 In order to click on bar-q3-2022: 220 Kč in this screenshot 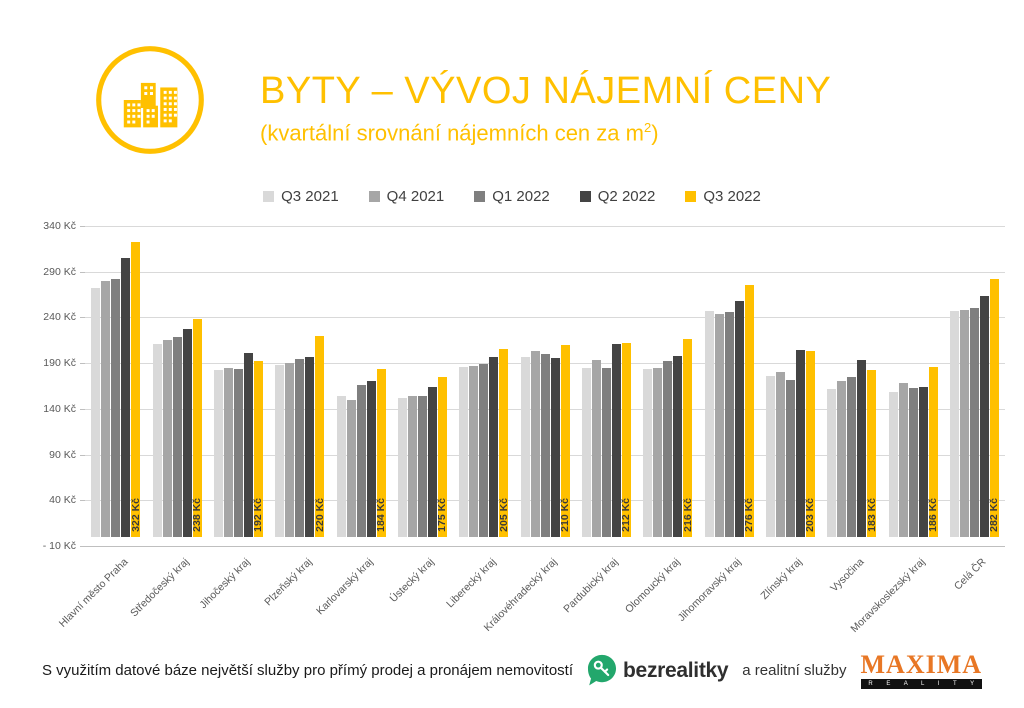, I will do `click(320, 436)`.